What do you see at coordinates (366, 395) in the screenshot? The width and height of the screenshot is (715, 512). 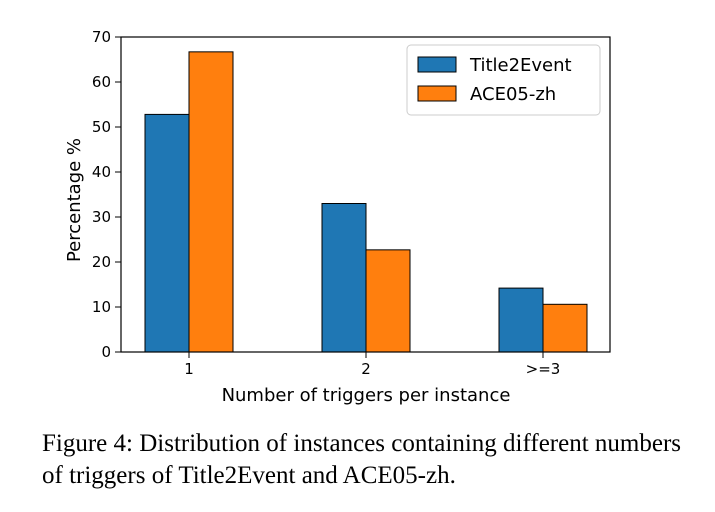 I see `x-axis-label: Number of triggers per instance` at bounding box center [366, 395].